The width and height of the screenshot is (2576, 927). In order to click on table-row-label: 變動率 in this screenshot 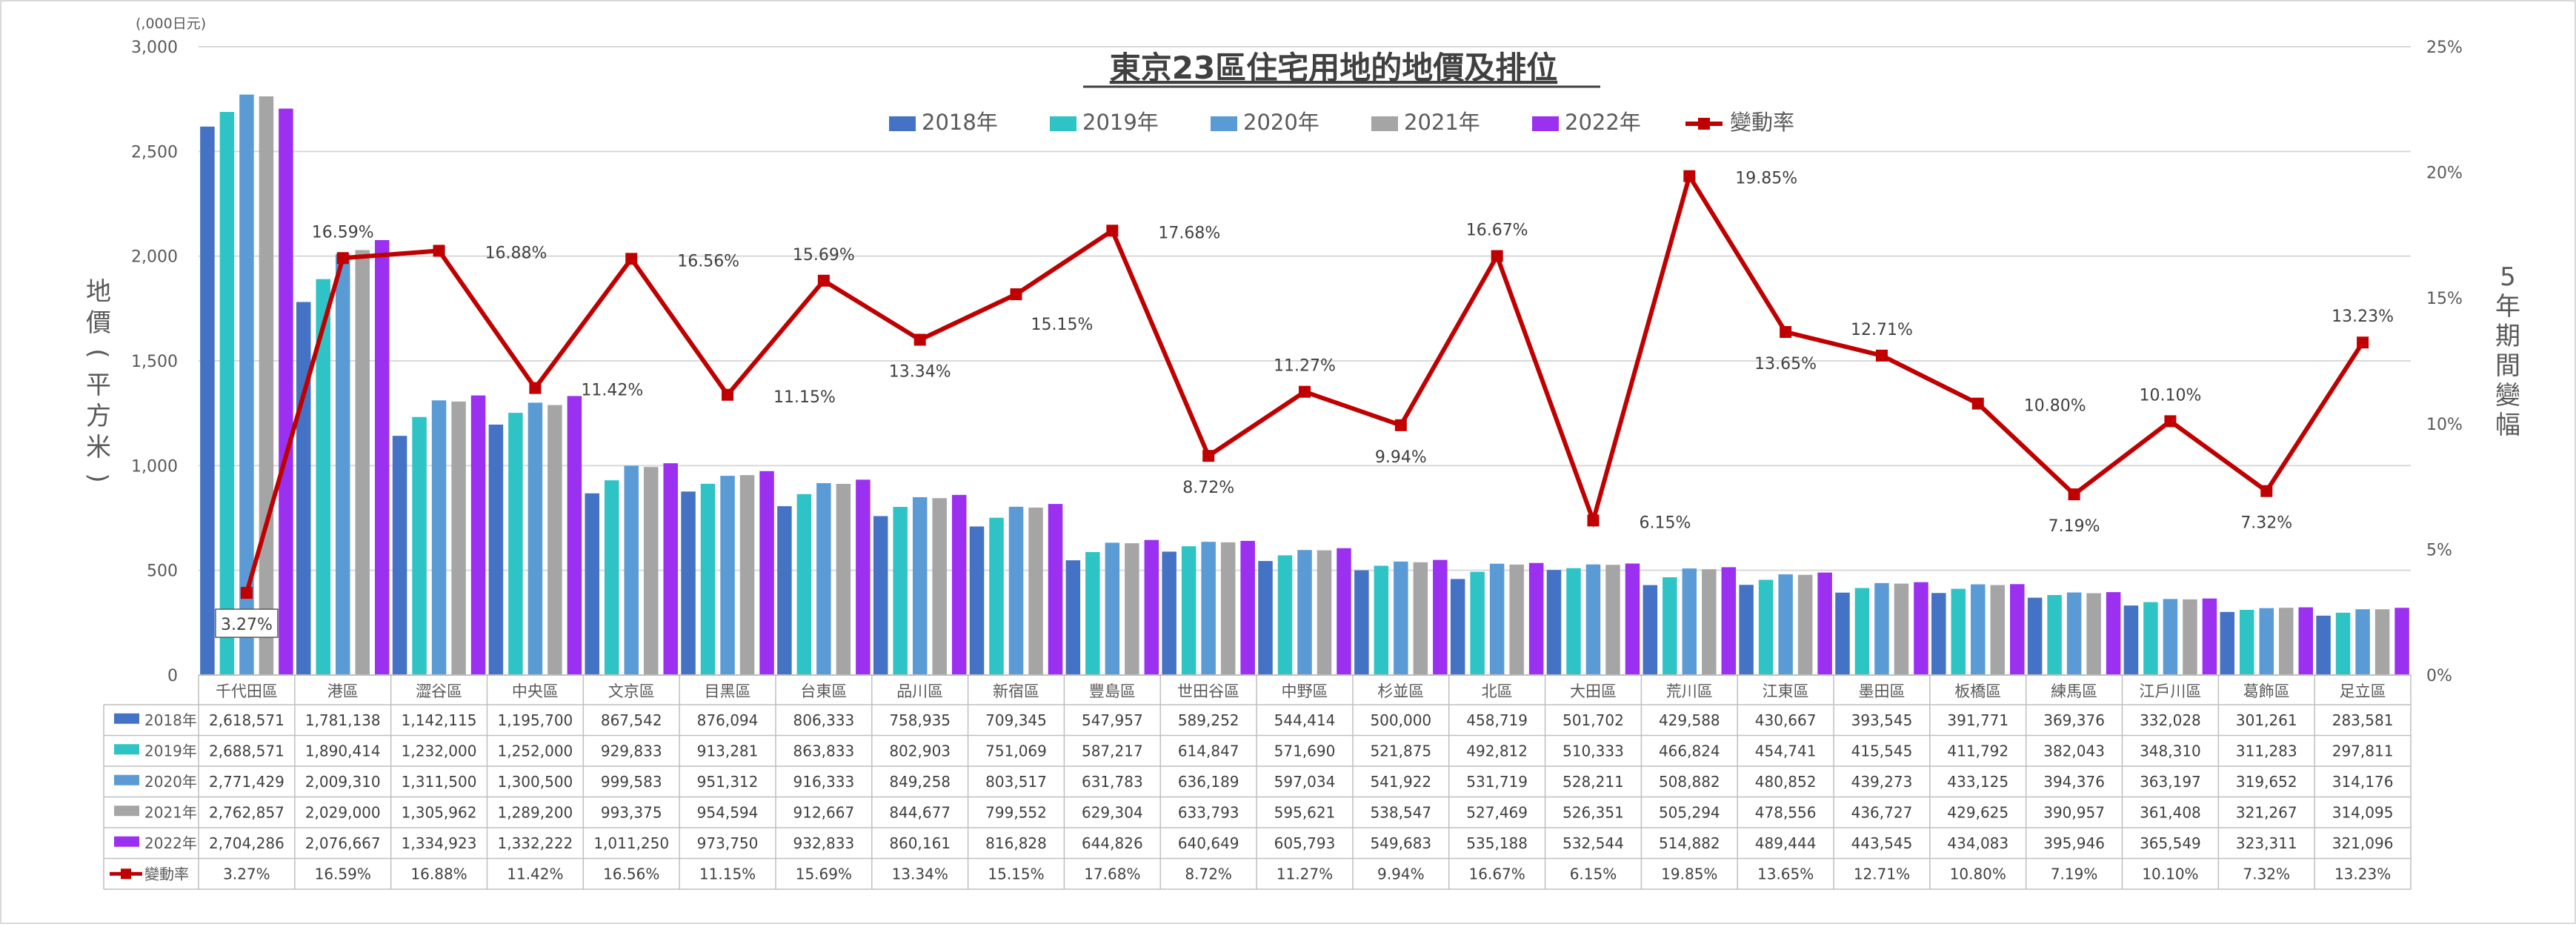, I will do `click(166, 874)`.